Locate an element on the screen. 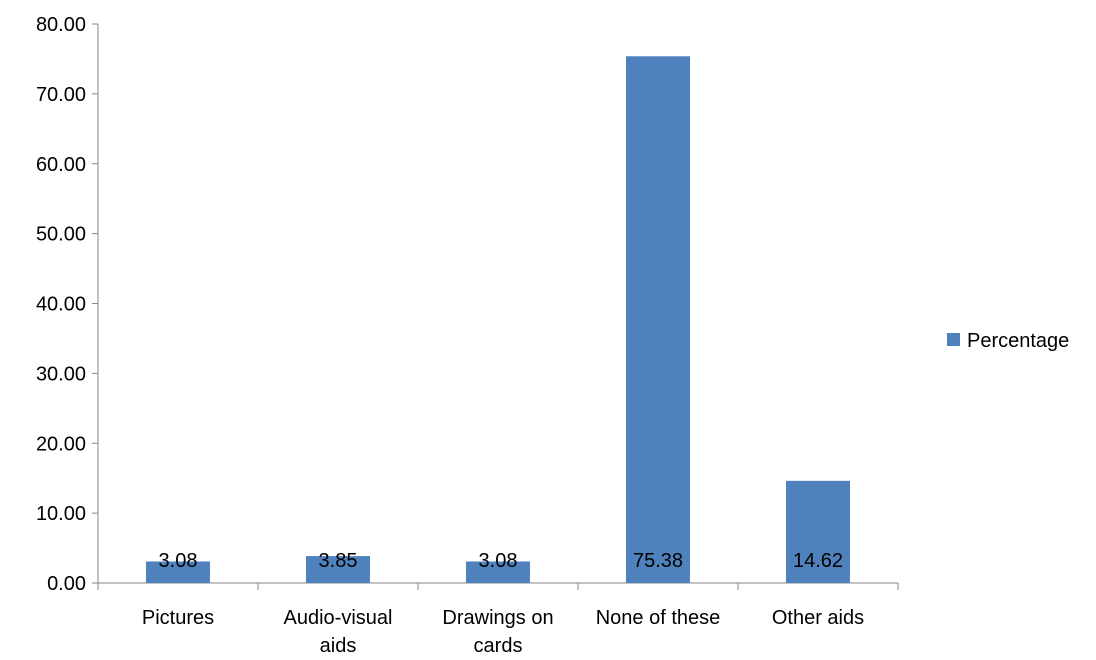  y-tick-label: 80.00 is located at coordinates (61, 25).